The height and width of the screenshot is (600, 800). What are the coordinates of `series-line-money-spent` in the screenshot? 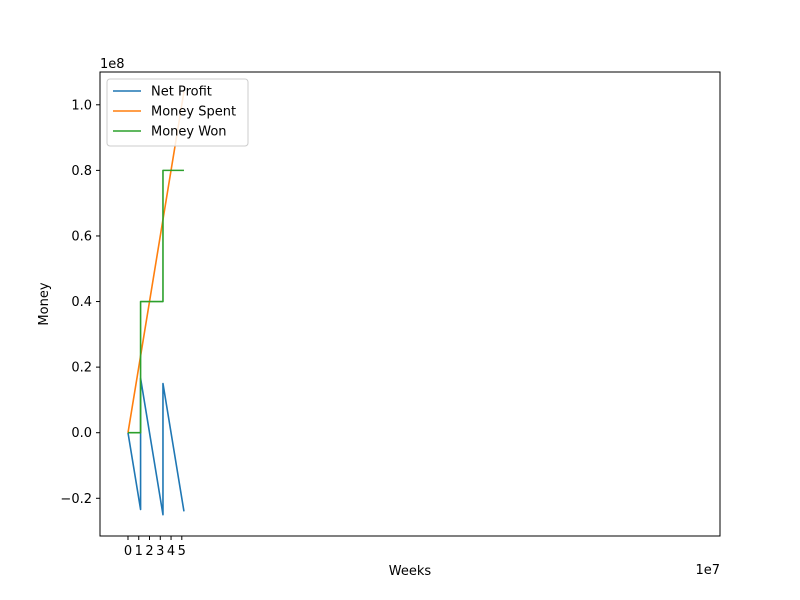 It's located at (156, 262).